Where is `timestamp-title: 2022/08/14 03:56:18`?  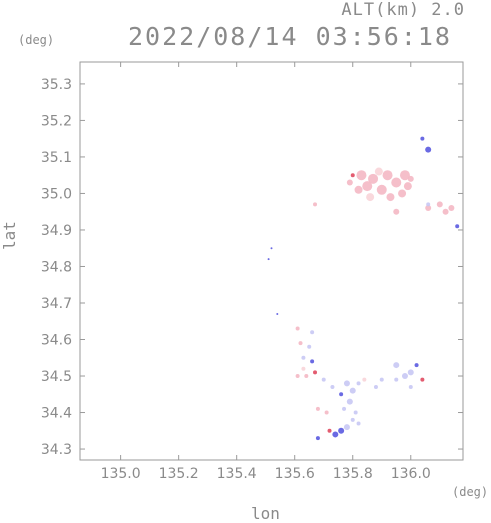
timestamp-title: 2022/08/14 03:56:18 is located at coordinates (290, 36).